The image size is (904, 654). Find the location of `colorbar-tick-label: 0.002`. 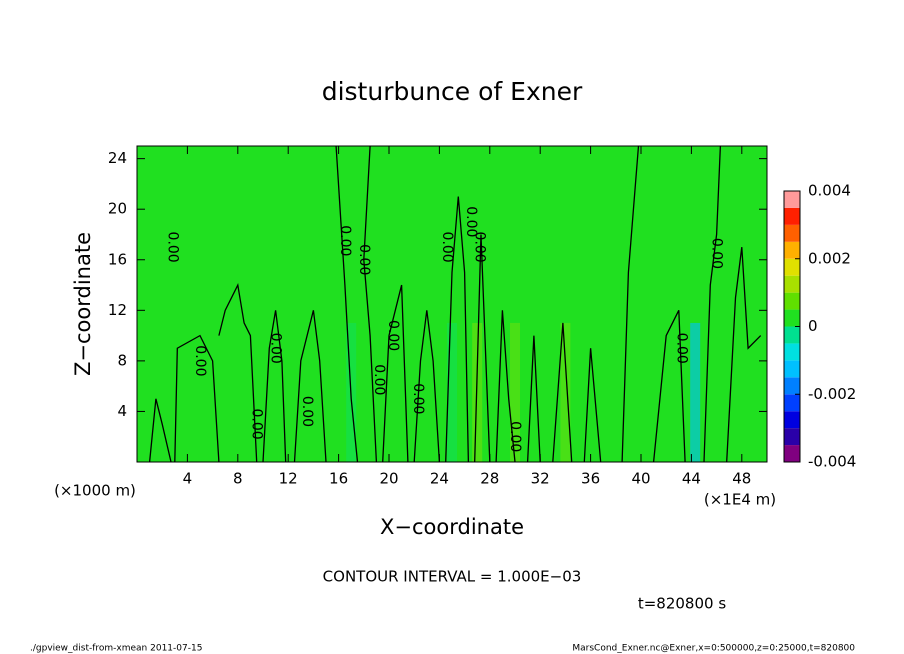

colorbar-tick-label: 0.002 is located at coordinates (829, 258).